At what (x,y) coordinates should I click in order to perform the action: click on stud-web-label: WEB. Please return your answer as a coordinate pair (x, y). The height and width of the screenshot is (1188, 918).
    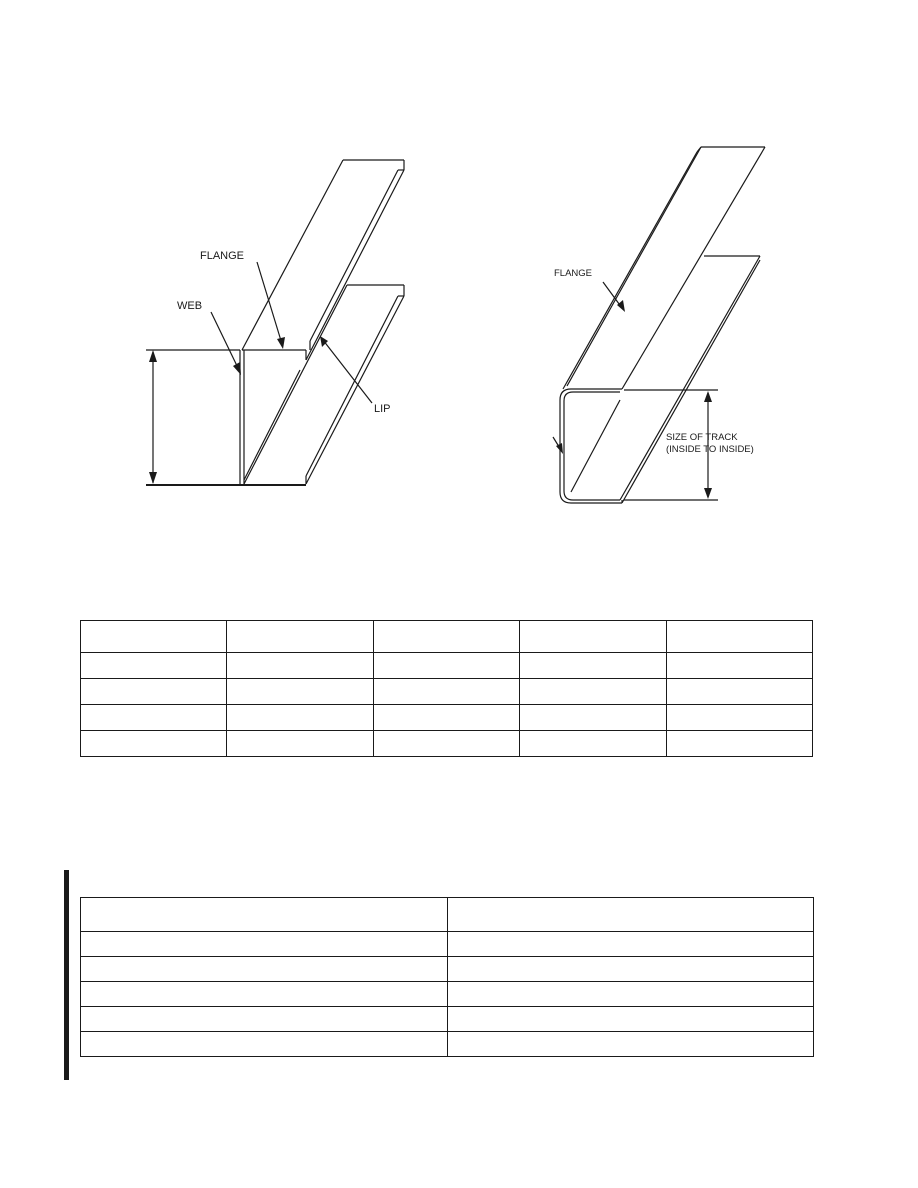
    Looking at the image, I should click on (190, 306).